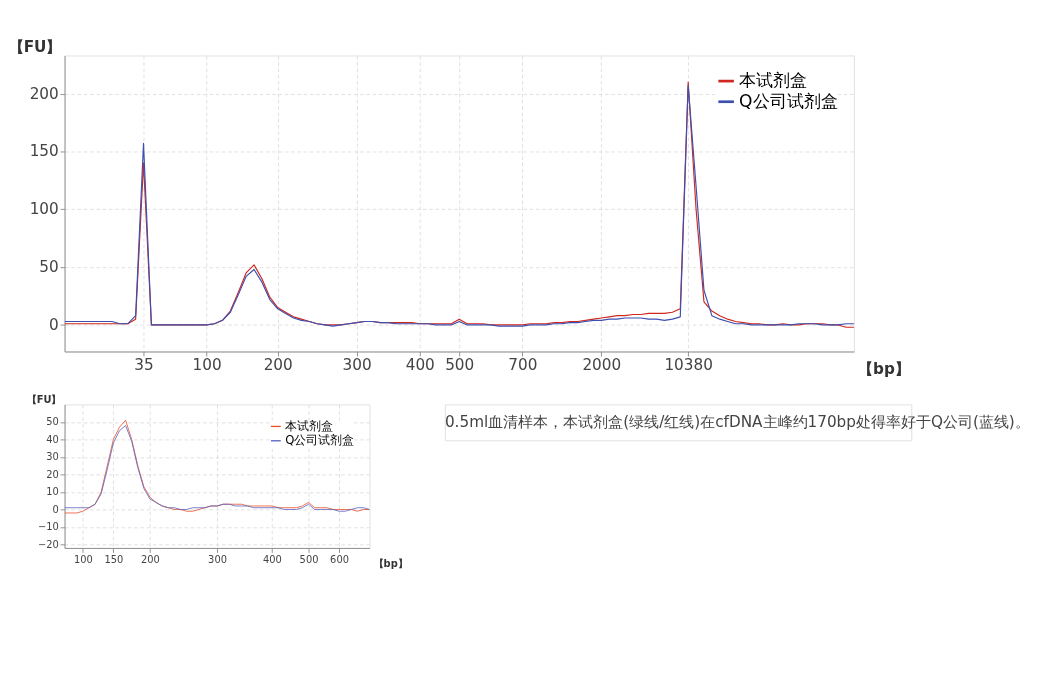 The height and width of the screenshot is (688, 1045). Describe the element at coordinates (114, 559) in the screenshot. I see `x-tick-label: 150` at that location.